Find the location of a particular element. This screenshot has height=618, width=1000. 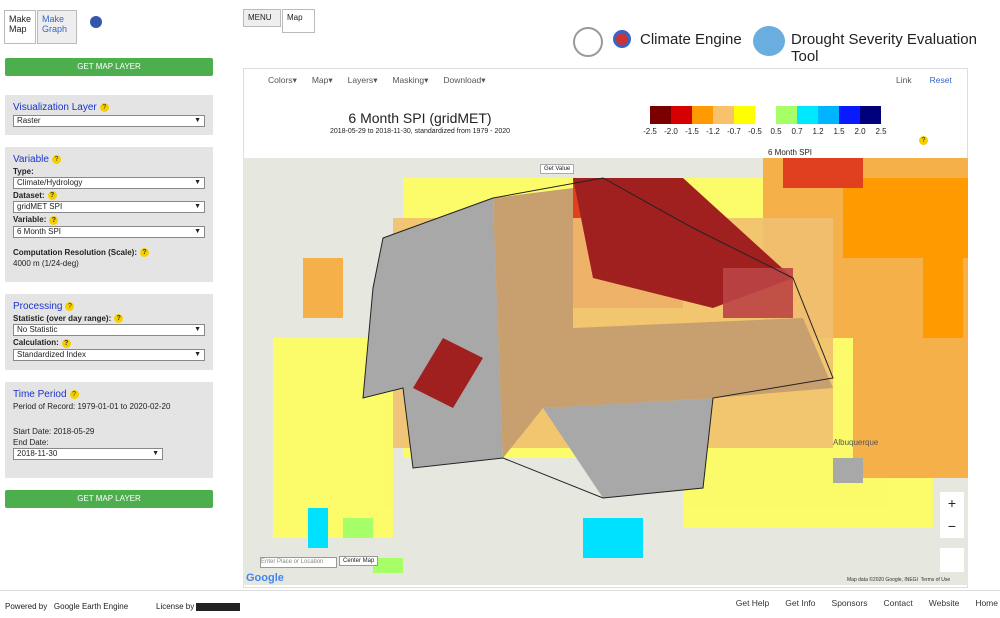

select: gridMET SPI is located at coordinates (109, 207).